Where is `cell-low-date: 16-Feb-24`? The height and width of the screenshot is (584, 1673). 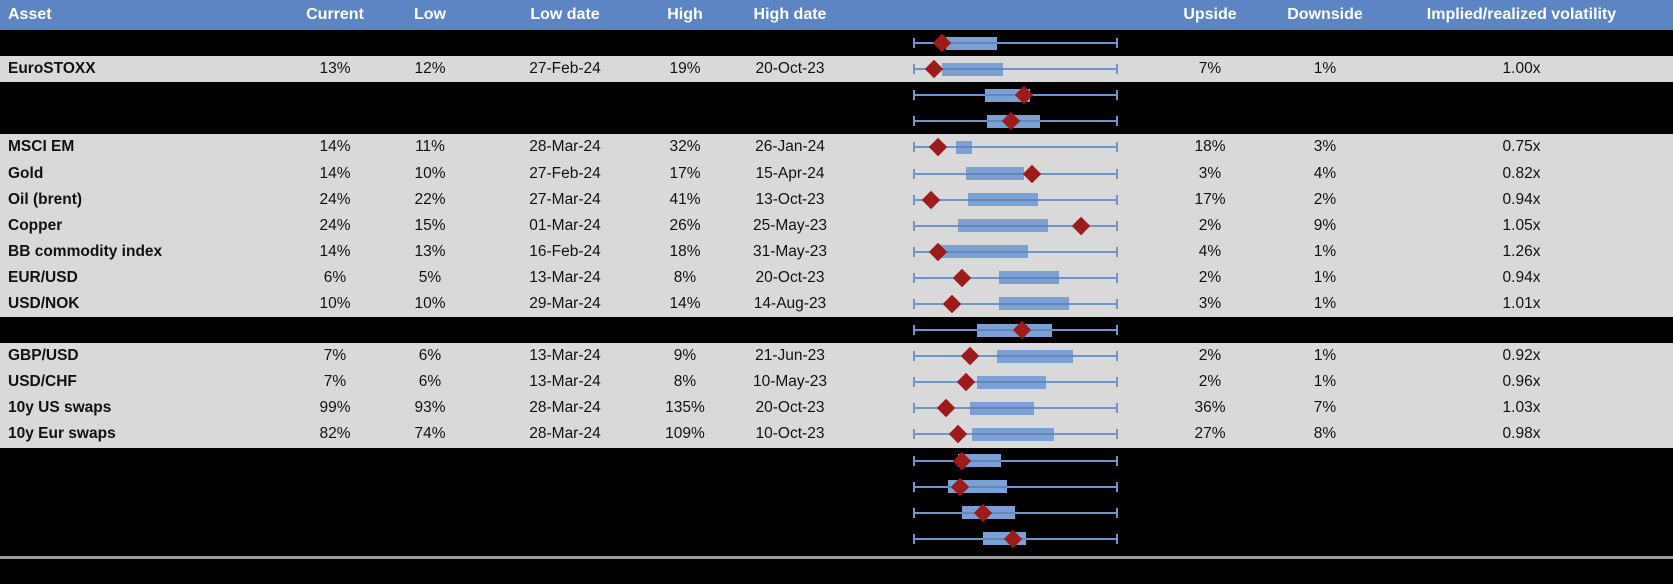 cell-low-date: 16-Feb-24 is located at coordinates (565, 251).